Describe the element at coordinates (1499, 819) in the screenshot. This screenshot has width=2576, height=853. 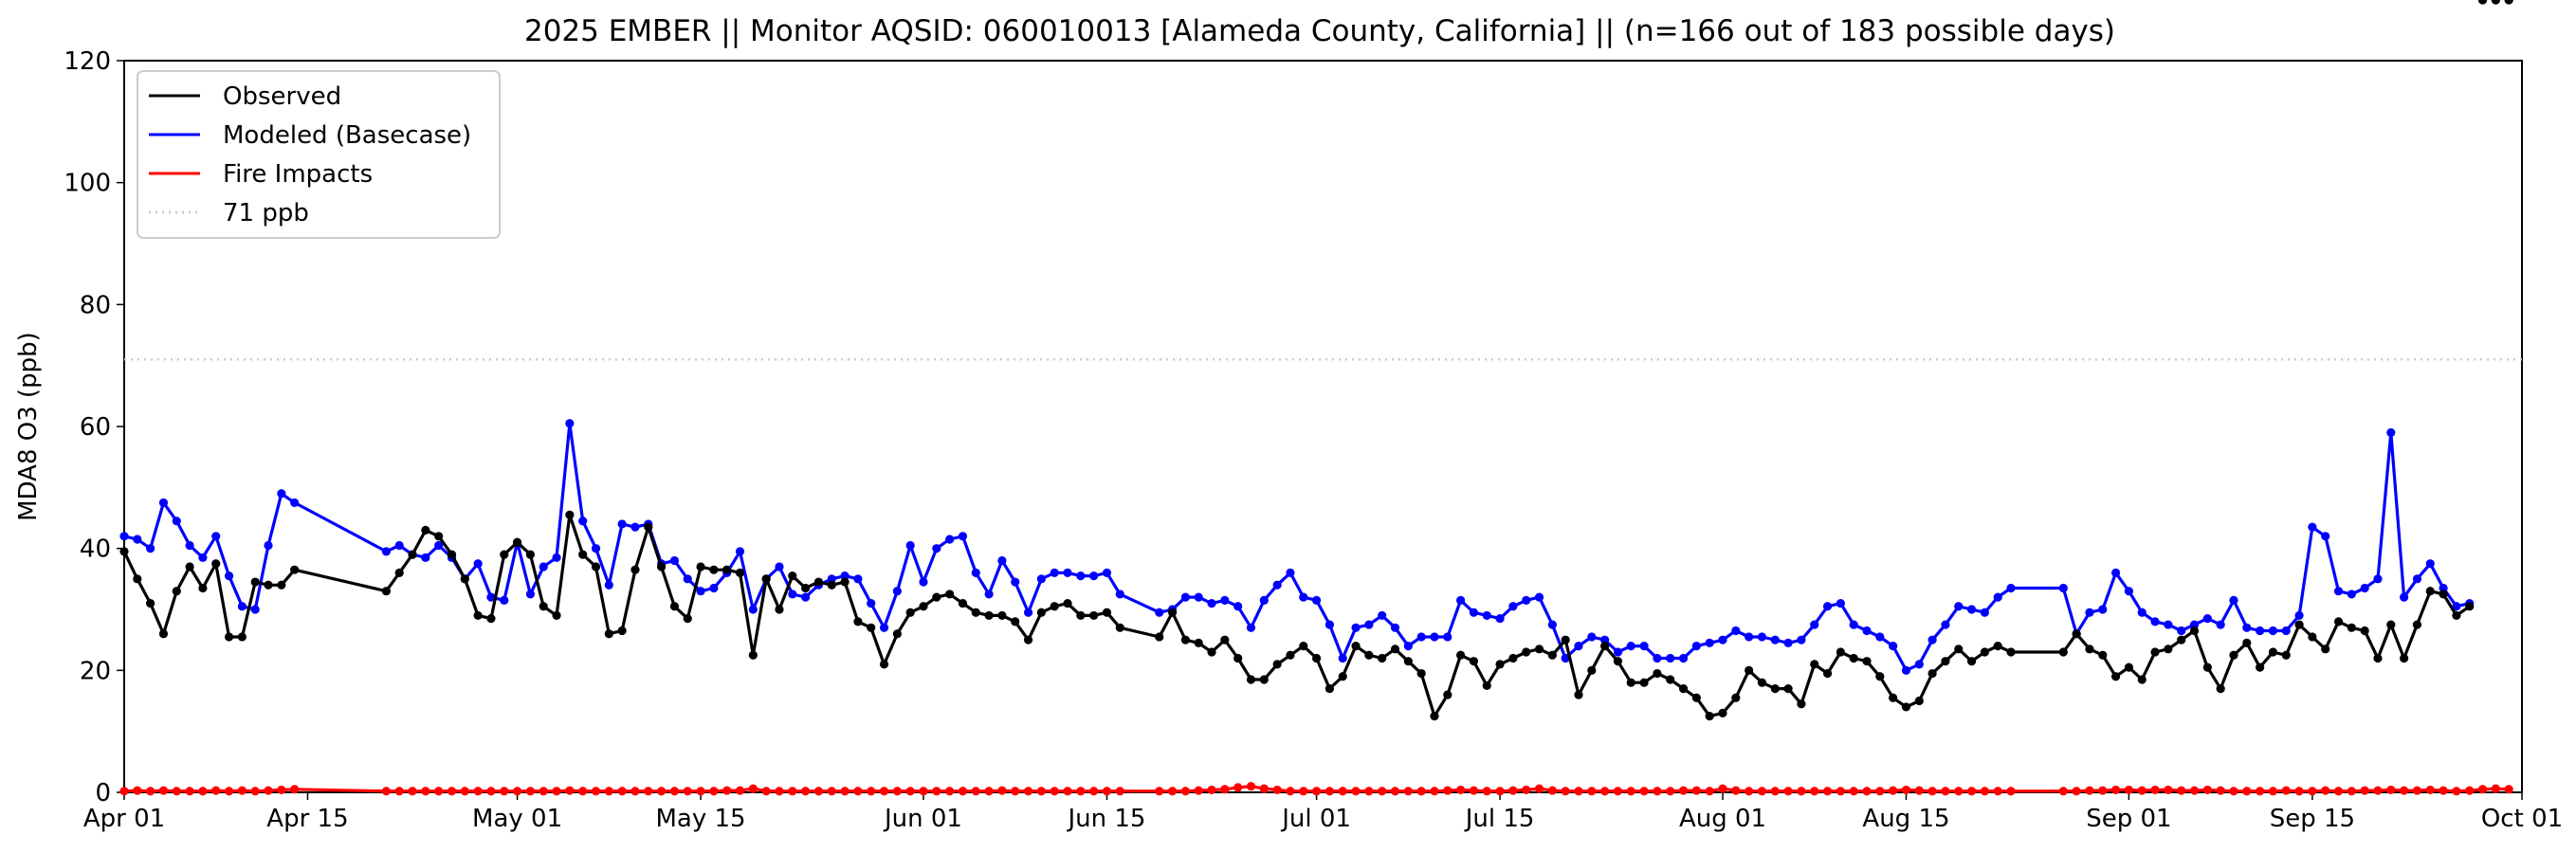
I see `x-tick-label: Jul 15` at that location.